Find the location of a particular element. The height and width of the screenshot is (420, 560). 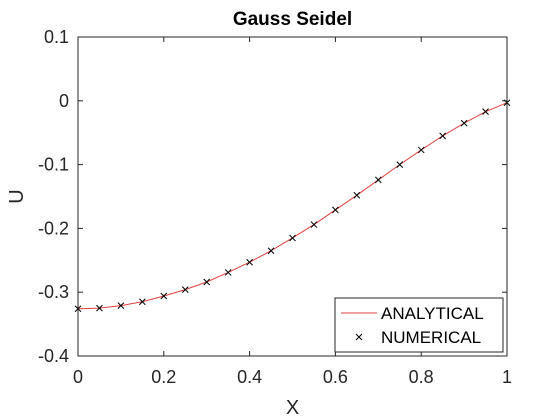

y-tick-label: -0.4 is located at coordinates (53, 356).